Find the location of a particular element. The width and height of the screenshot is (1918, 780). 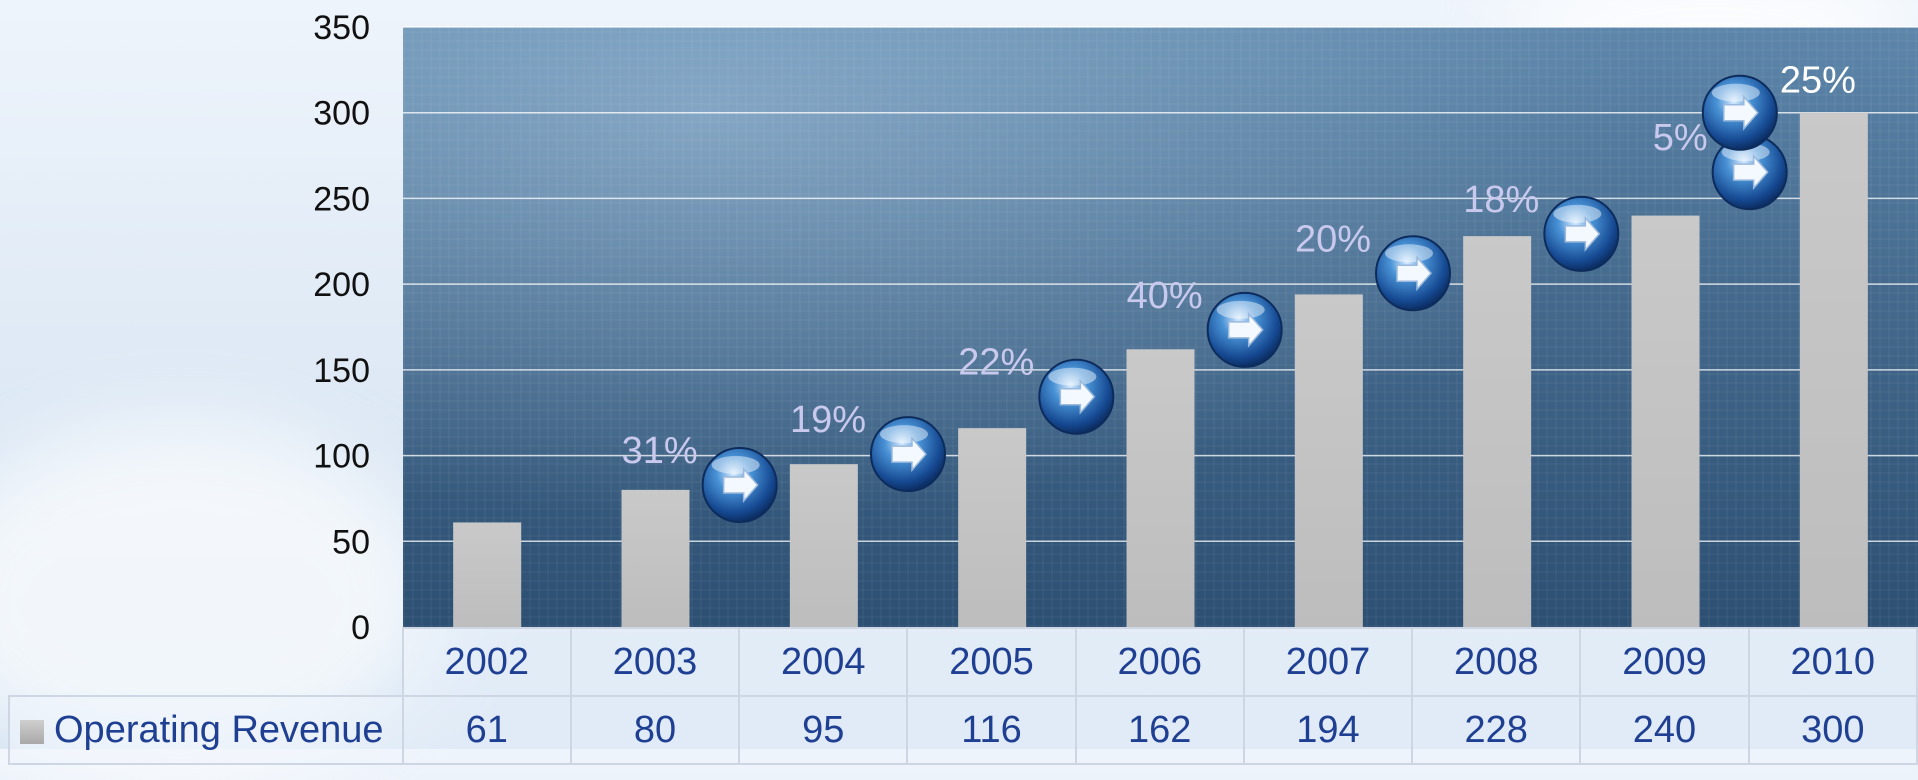

y-tick-label: 100 is located at coordinates (341, 457).